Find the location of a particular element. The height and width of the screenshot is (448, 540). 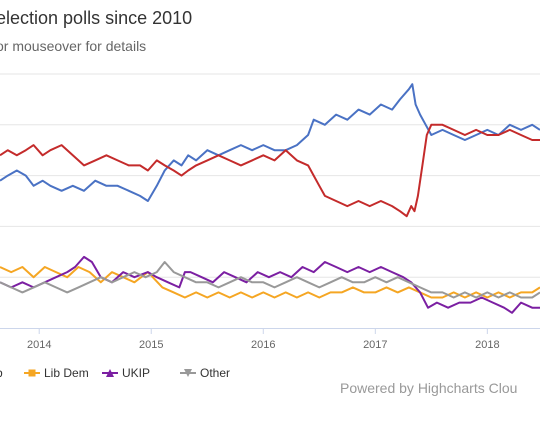

x-tick-label: 2017 is located at coordinates (375, 345).